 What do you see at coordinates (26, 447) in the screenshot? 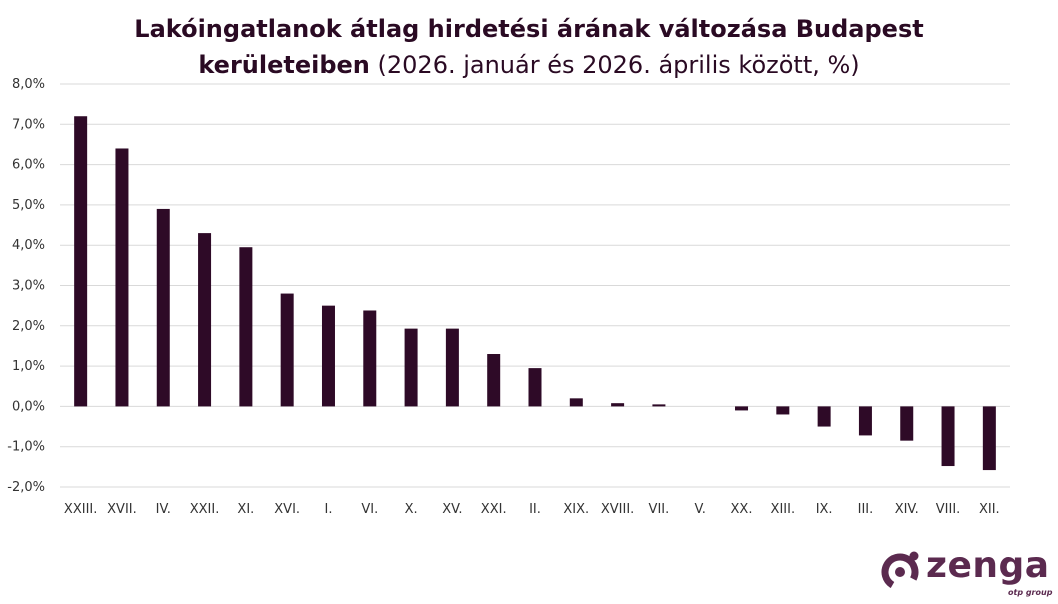
I see `y-tick-label: -1,0%` at bounding box center [26, 447].